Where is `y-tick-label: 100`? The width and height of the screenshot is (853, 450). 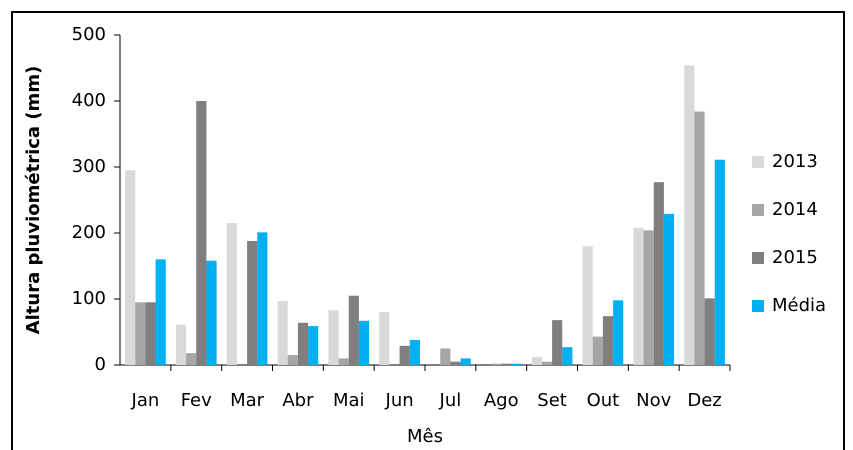 y-tick-label: 100 is located at coordinates (89, 298).